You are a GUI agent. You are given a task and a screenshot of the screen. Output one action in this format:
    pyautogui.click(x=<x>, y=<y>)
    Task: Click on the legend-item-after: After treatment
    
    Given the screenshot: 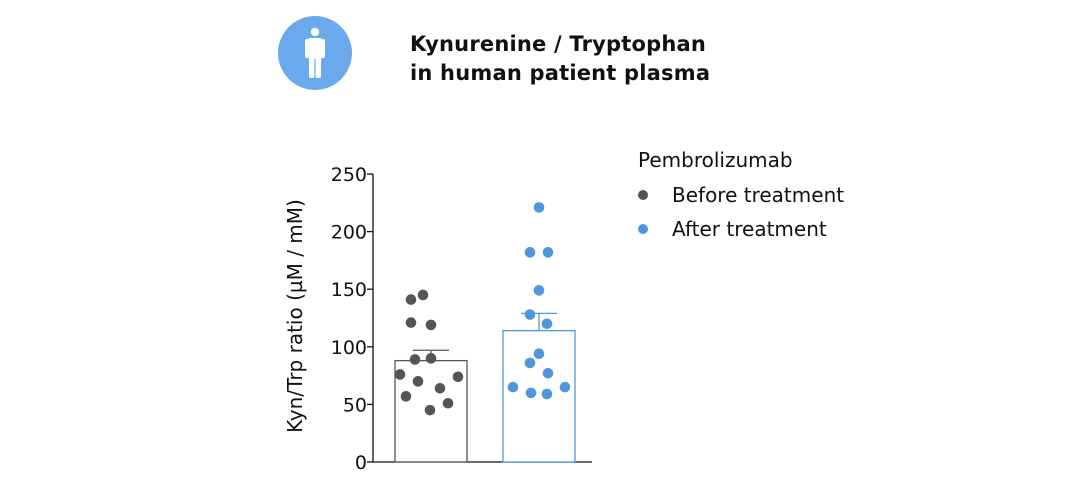 What is the action you would take?
    pyautogui.click(x=741, y=229)
    